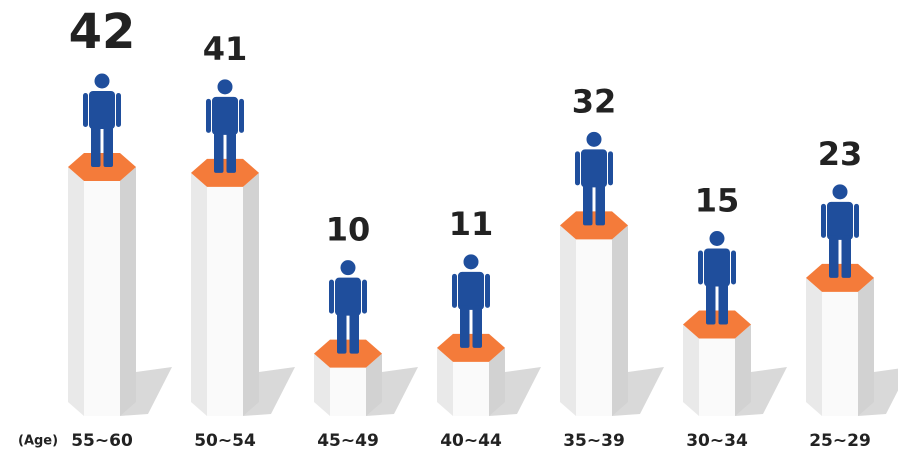 The height and width of the screenshot is (455, 898). Describe the element at coordinates (38, 441) in the screenshot. I see `x-axis-label: (Age)` at that location.